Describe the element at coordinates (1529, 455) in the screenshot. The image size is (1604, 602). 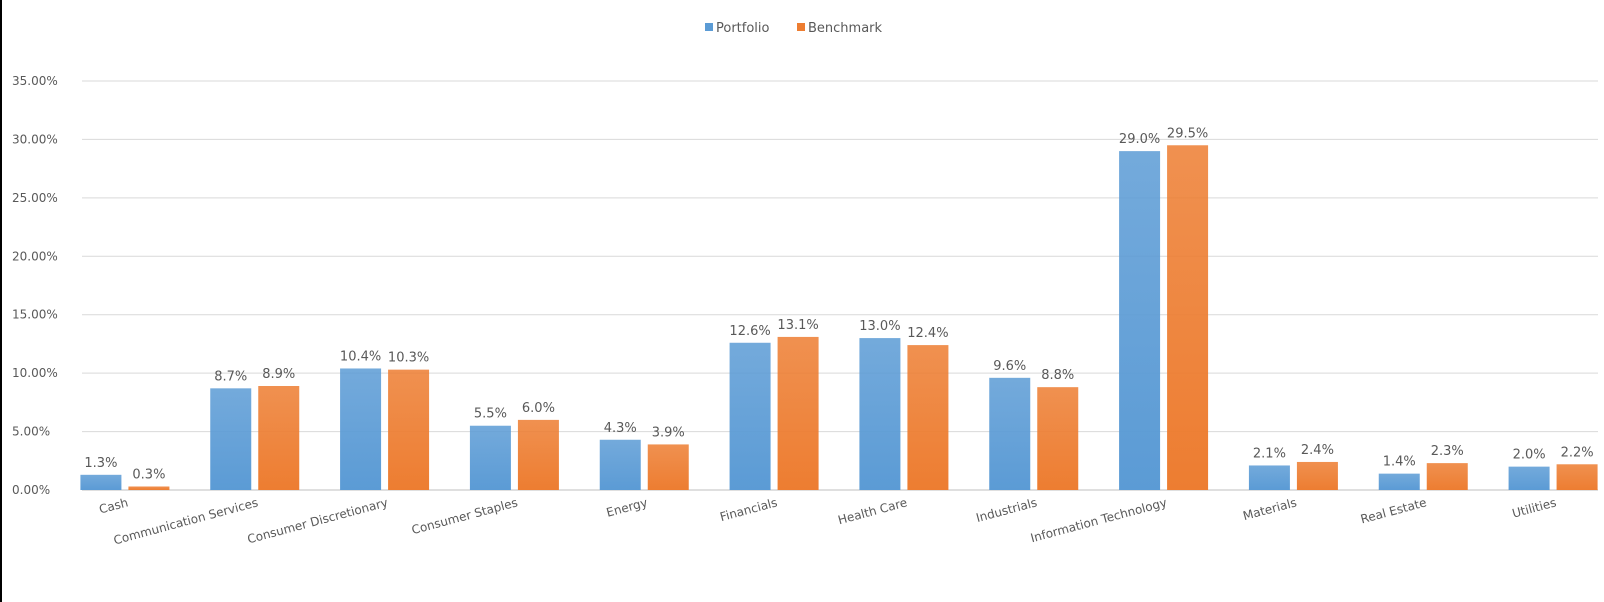
I see `data-label: 2.0%` at that location.